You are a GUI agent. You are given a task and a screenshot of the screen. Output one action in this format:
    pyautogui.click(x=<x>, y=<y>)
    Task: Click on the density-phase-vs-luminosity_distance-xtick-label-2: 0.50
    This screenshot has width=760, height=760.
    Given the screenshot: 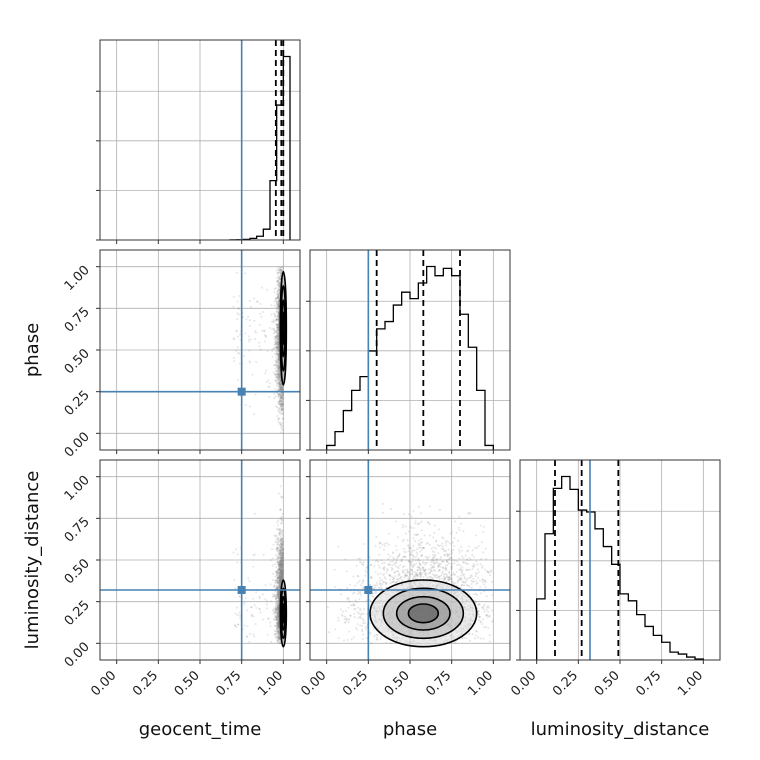 What is the action you would take?
    pyautogui.click(x=397, y=683)
    